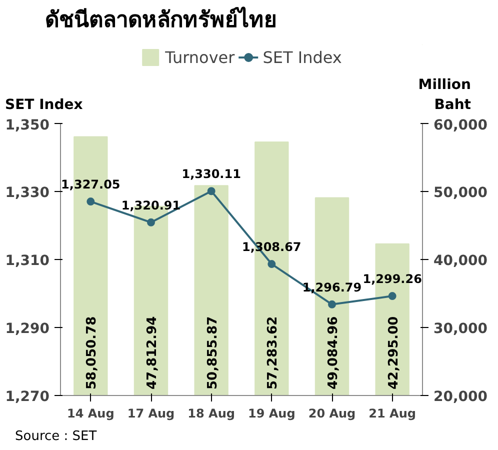 The width and height of the screenshot is (498, 450). I want to click on data-label: 49,084.96, so click(333, 353).